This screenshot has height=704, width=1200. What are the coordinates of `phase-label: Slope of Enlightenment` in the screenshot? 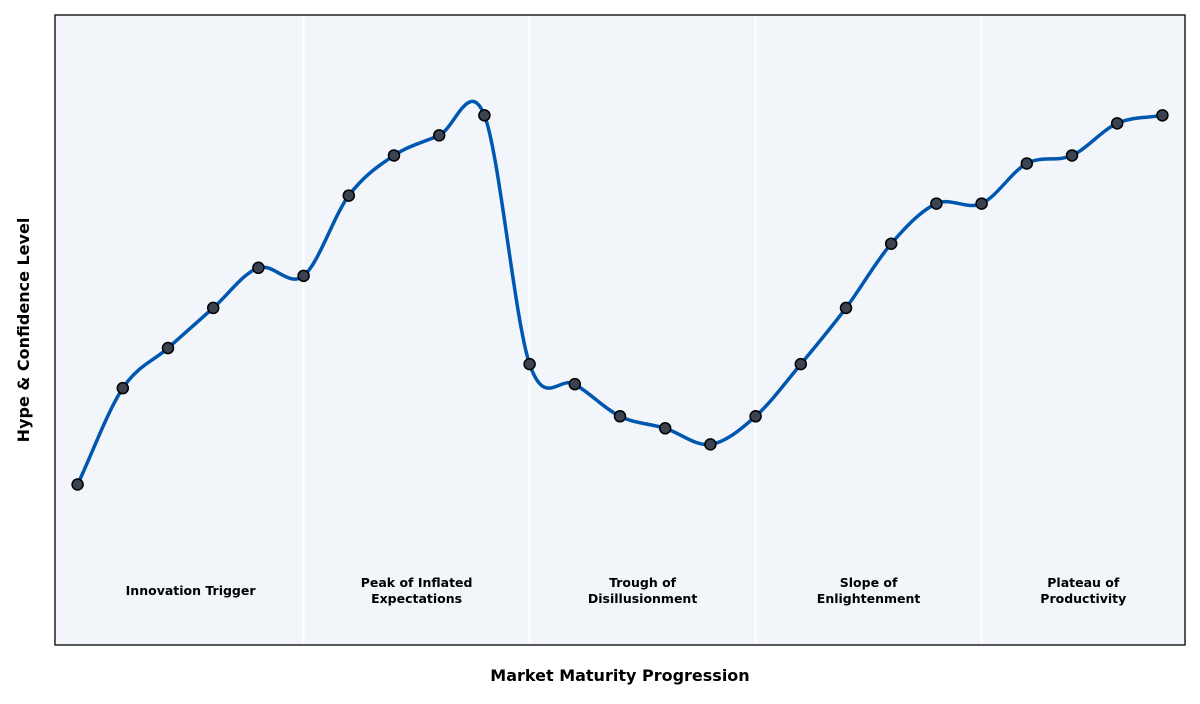 It's located at (869, 590).